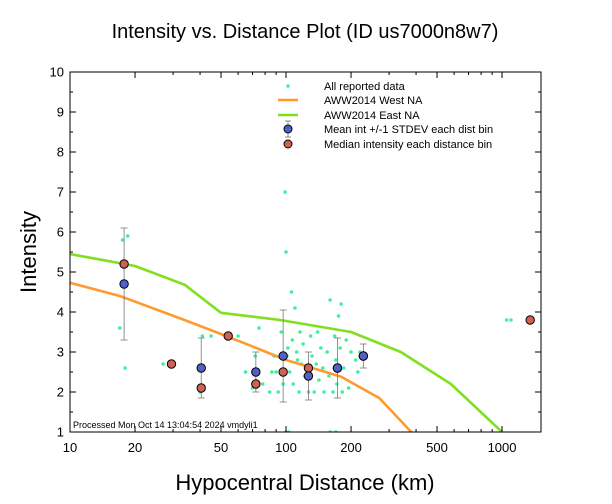 The width and height of the screenshot is (612, 504). Describe the element at coordinates (408, 145) in the screenshot. I see `legend-label: Median intensity each distance bin` at that location.